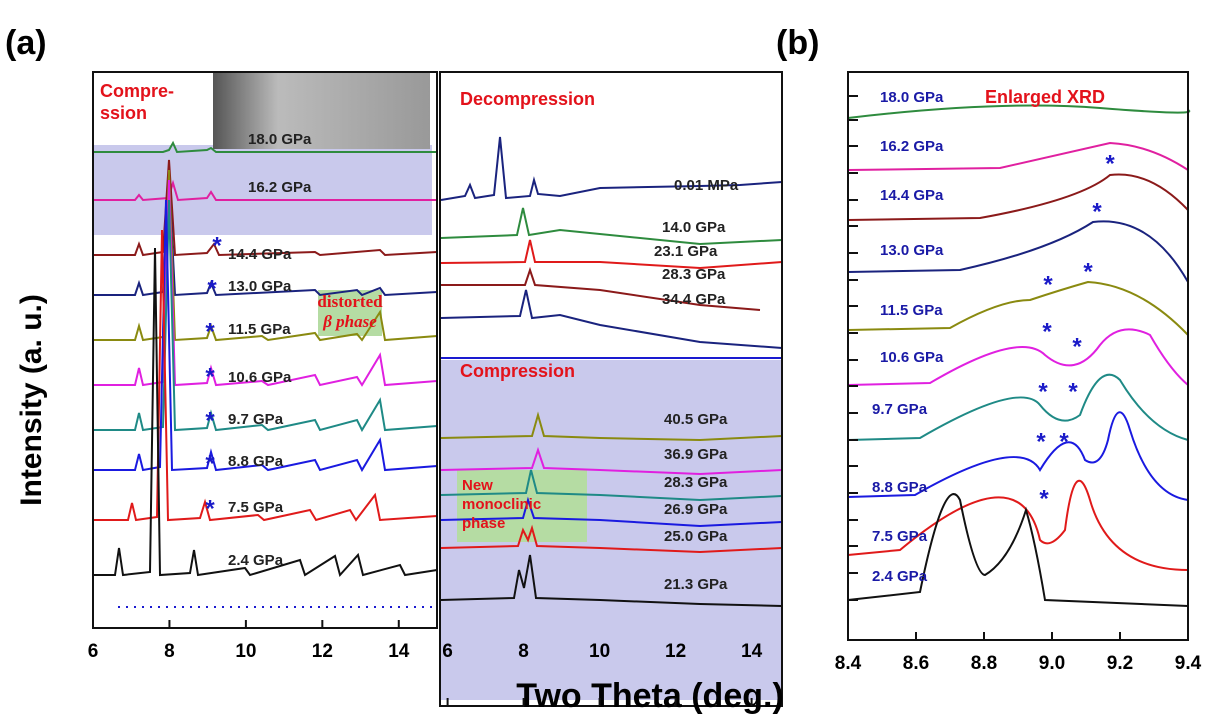 The image size is (1211, 719). Describe the element at coordinates (501, 504) in the screenshot. I see `inset-label: monoclinic` at that location.